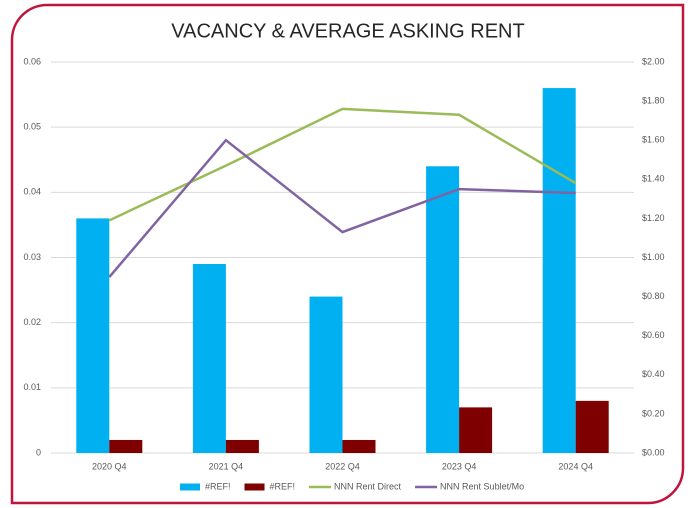  What do you see at coordinates (226, 466) in the screenshot?
I see `x-tick-label: 2021 Q4` at bounding box center [226, 466].